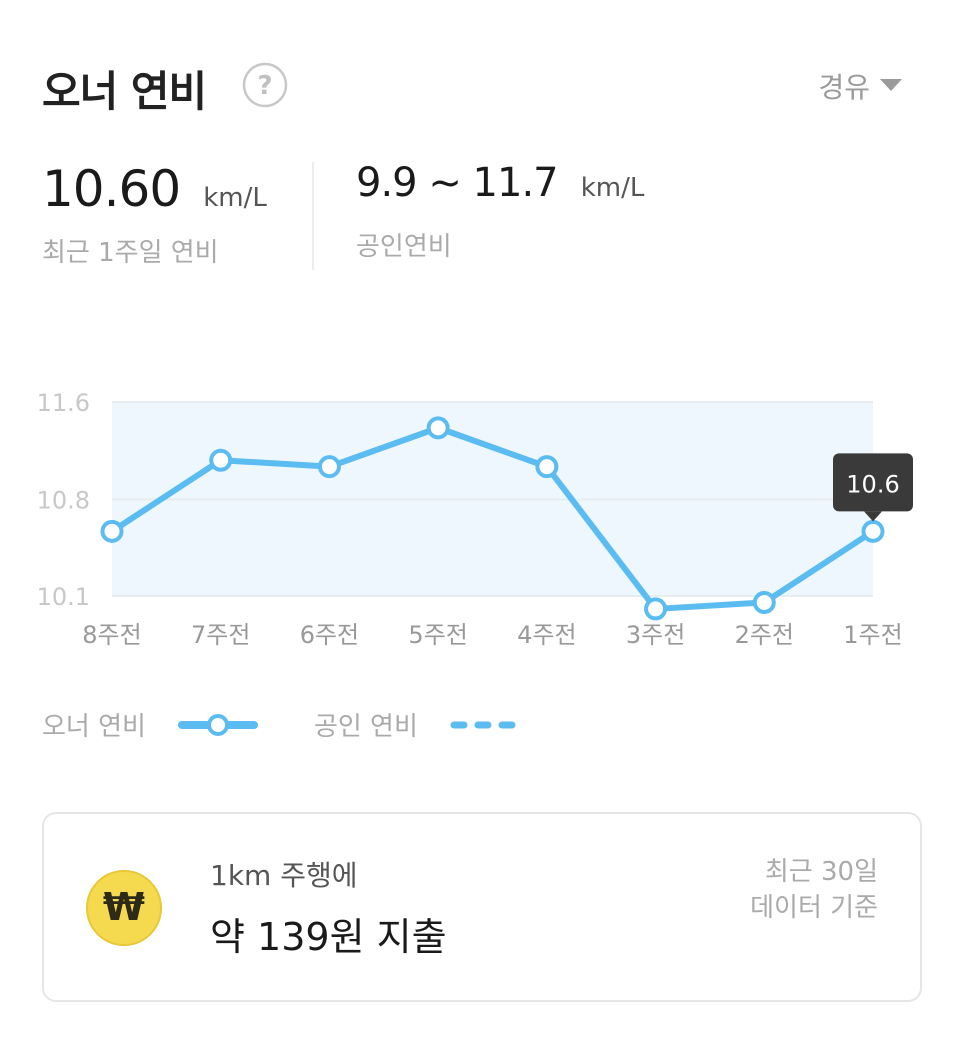 This screenshot has height=1044, width=966. Describe the element at coordinates (500, 211) in the screenshot. I see `official-efficiency-stat: 9.9 ~ 11.7 km/L 공인연비` at that location.